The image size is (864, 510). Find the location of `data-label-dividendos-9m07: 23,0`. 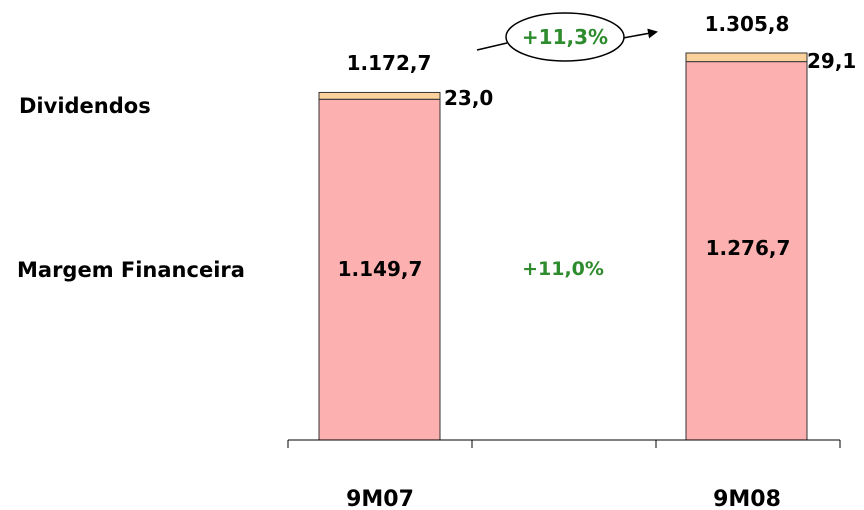

data-label-dividendos-9m07: 23,0 is located at coordinates (468, 98).